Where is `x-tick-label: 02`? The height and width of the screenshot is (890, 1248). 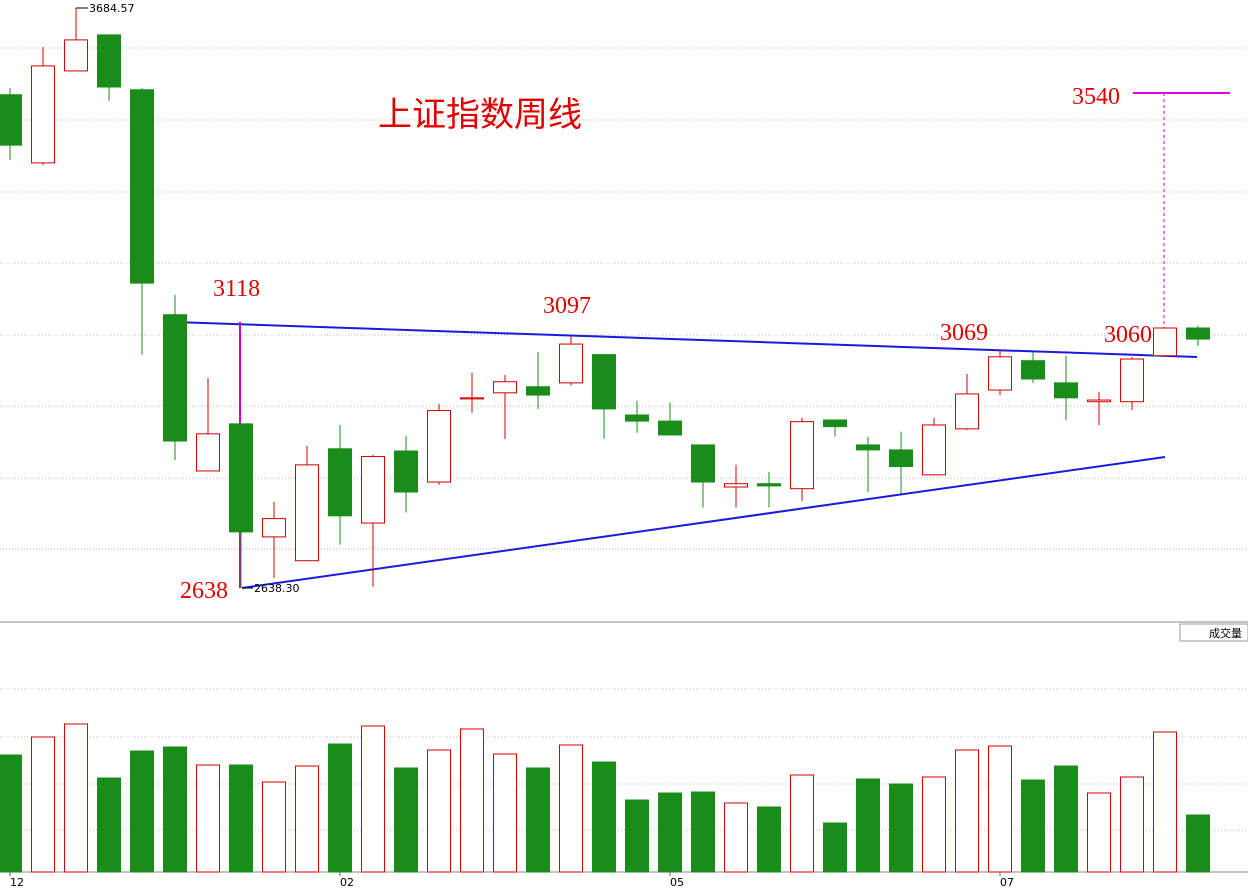
x-tick-label: 02 is located at coordinates (347, 882).